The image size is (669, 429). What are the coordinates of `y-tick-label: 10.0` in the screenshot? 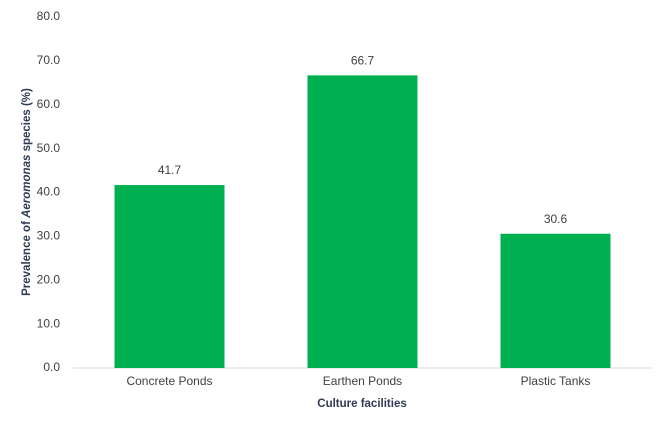 It's located at (49, 323).